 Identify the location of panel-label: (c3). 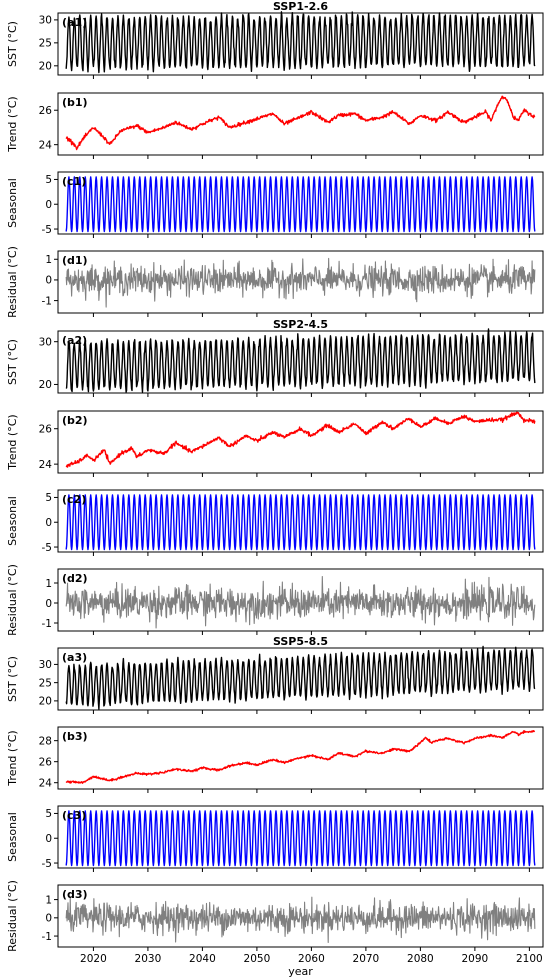
(74, 815).